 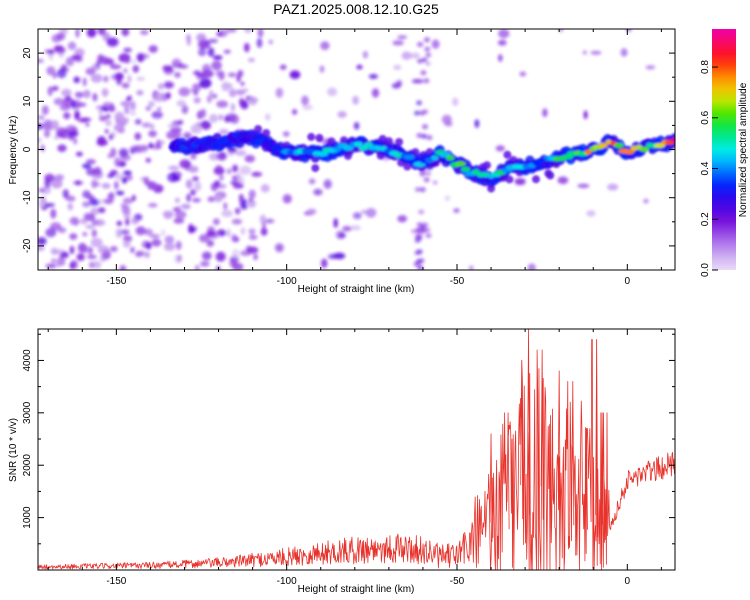 I want to click on y-tick-label: 0, so click(x=27, y=149).